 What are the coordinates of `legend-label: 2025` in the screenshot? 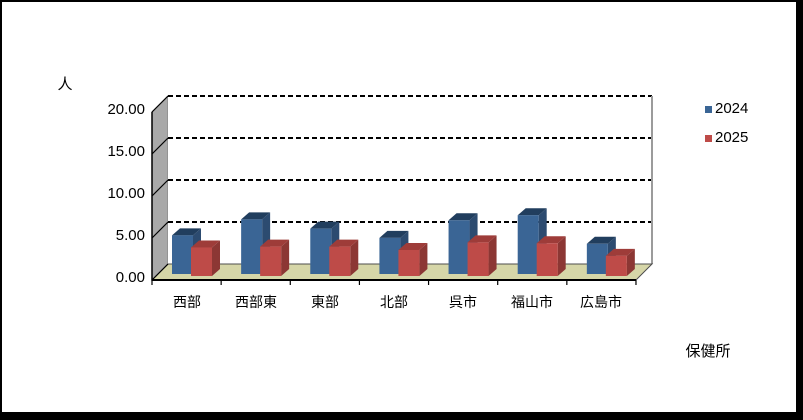 It's located at (732, 137).